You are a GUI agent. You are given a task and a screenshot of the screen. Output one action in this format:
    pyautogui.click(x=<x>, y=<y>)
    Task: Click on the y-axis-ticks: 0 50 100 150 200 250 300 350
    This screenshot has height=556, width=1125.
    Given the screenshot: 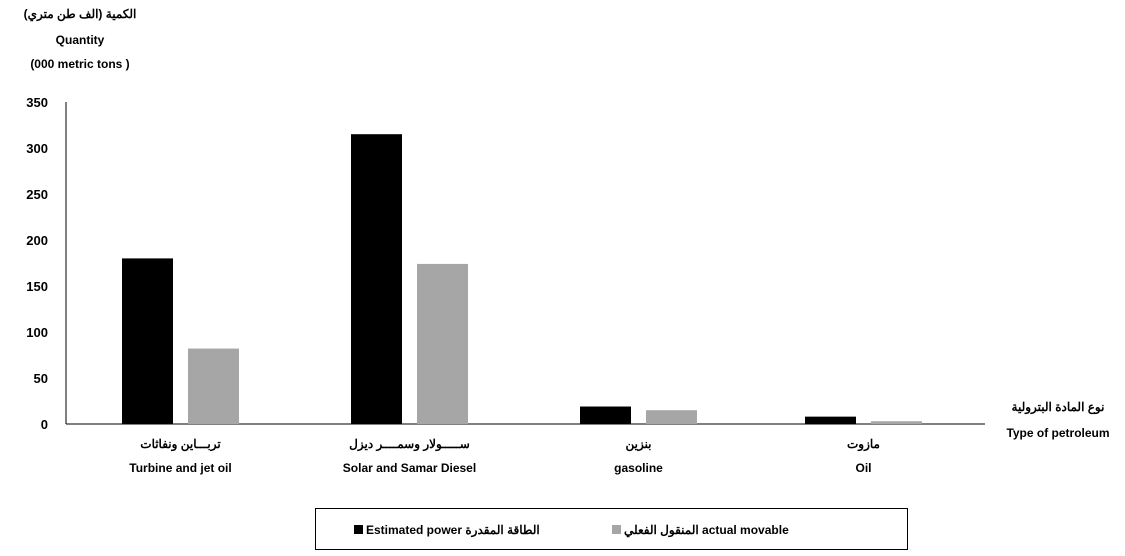 What is the action you would take?
    pyautogui.click(x=37, y=263)
    